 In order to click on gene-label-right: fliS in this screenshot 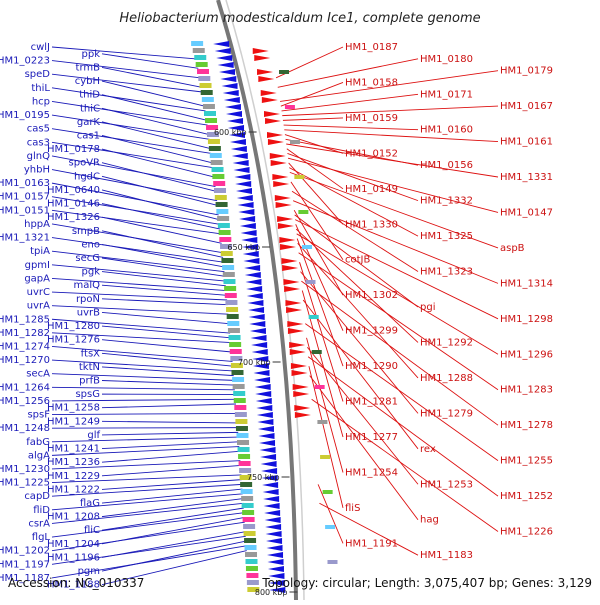, I will do `click(352, 508)`.